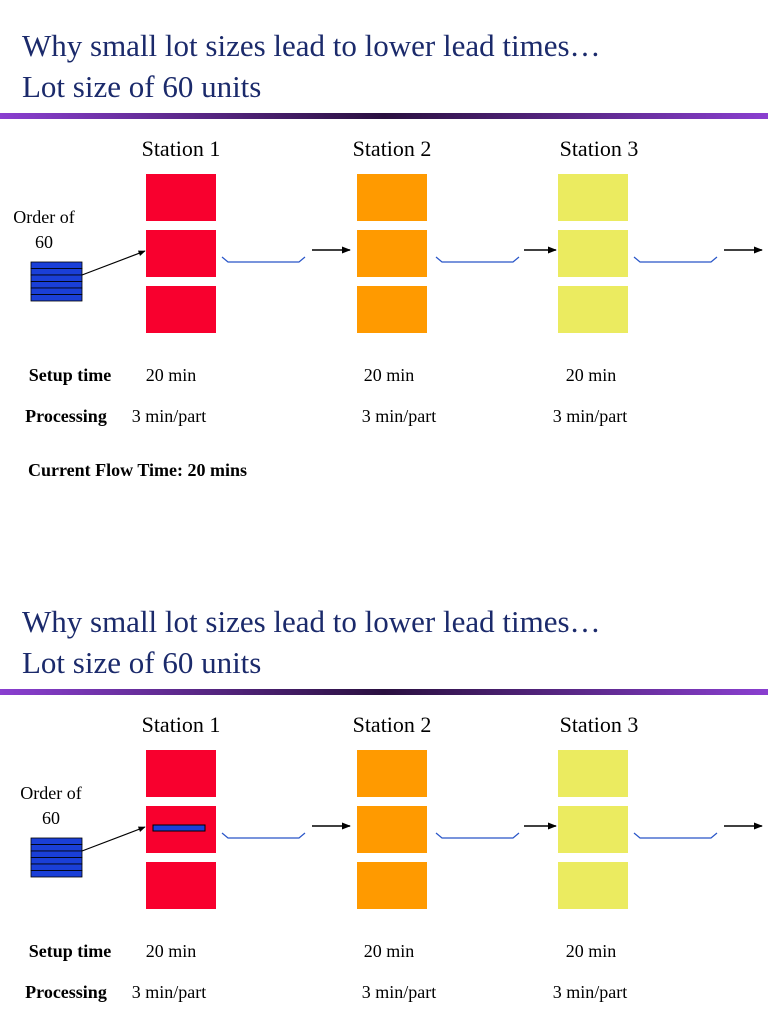 The width and height of the screenshot is (768, 1024). Describe the element at coordinates (137, 470) in the screenshot. I see `flow-time: Current Flow Time: 20 mins` at that location.